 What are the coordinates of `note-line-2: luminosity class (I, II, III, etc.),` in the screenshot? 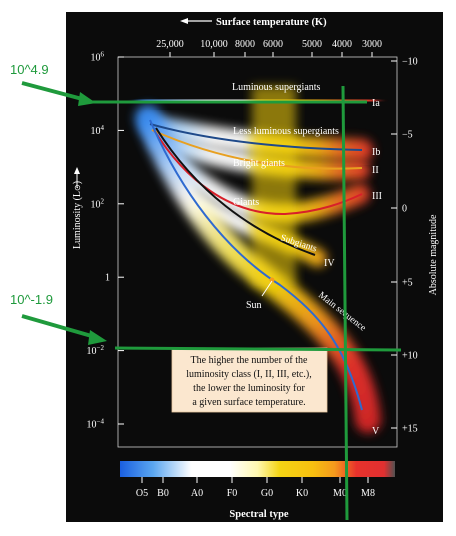 It's located at (249, 374).